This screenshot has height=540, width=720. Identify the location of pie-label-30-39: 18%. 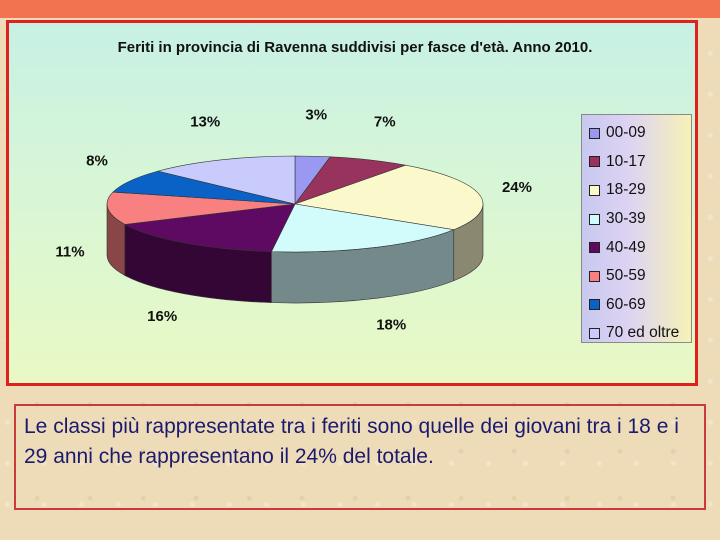
(391, 324).